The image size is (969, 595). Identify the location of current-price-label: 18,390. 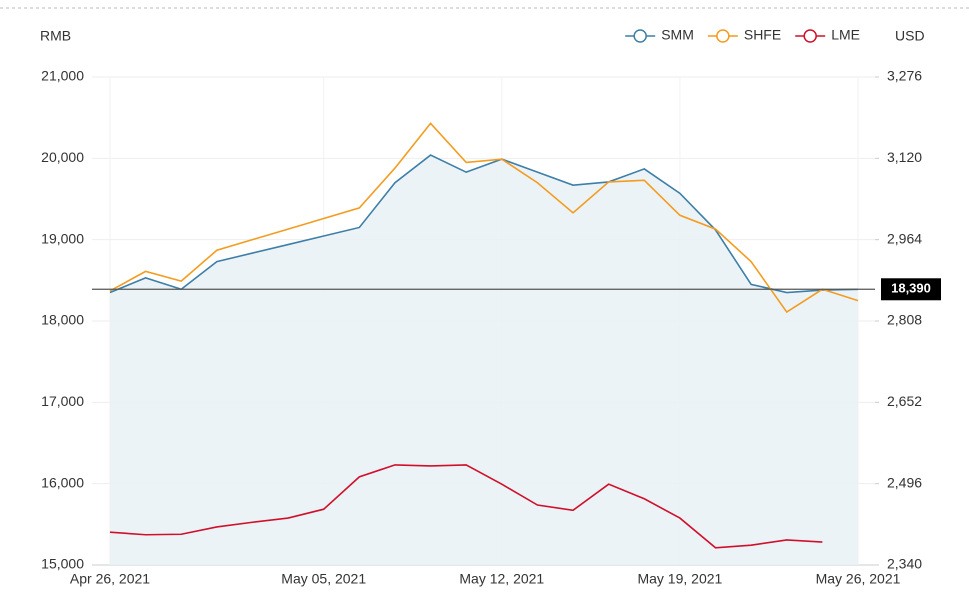
(911, 288).